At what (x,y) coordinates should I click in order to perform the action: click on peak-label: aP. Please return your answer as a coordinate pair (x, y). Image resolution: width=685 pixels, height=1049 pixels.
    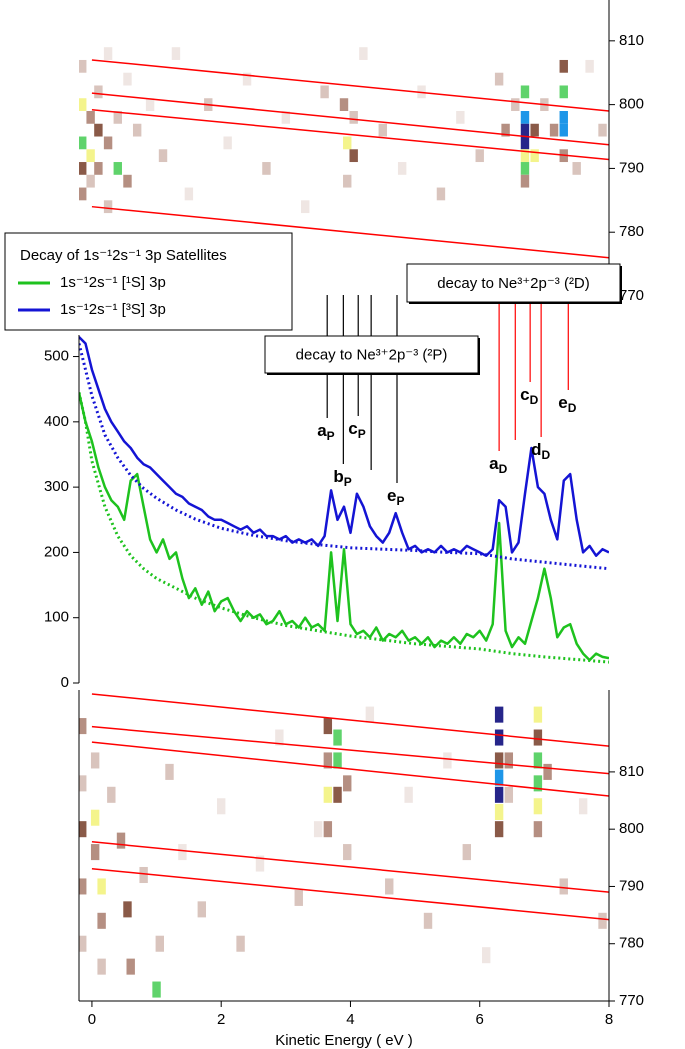
    Looking at the image, I should click on (325, 432).